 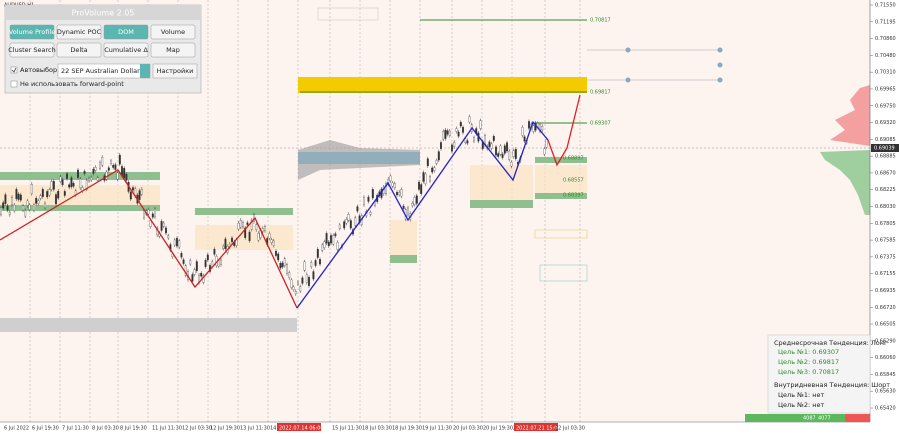 What do you see at coordinates (45, 429) in the screenshot?
I see `time-label: 6 Jul 19:30` at bounding box center [45, 429].